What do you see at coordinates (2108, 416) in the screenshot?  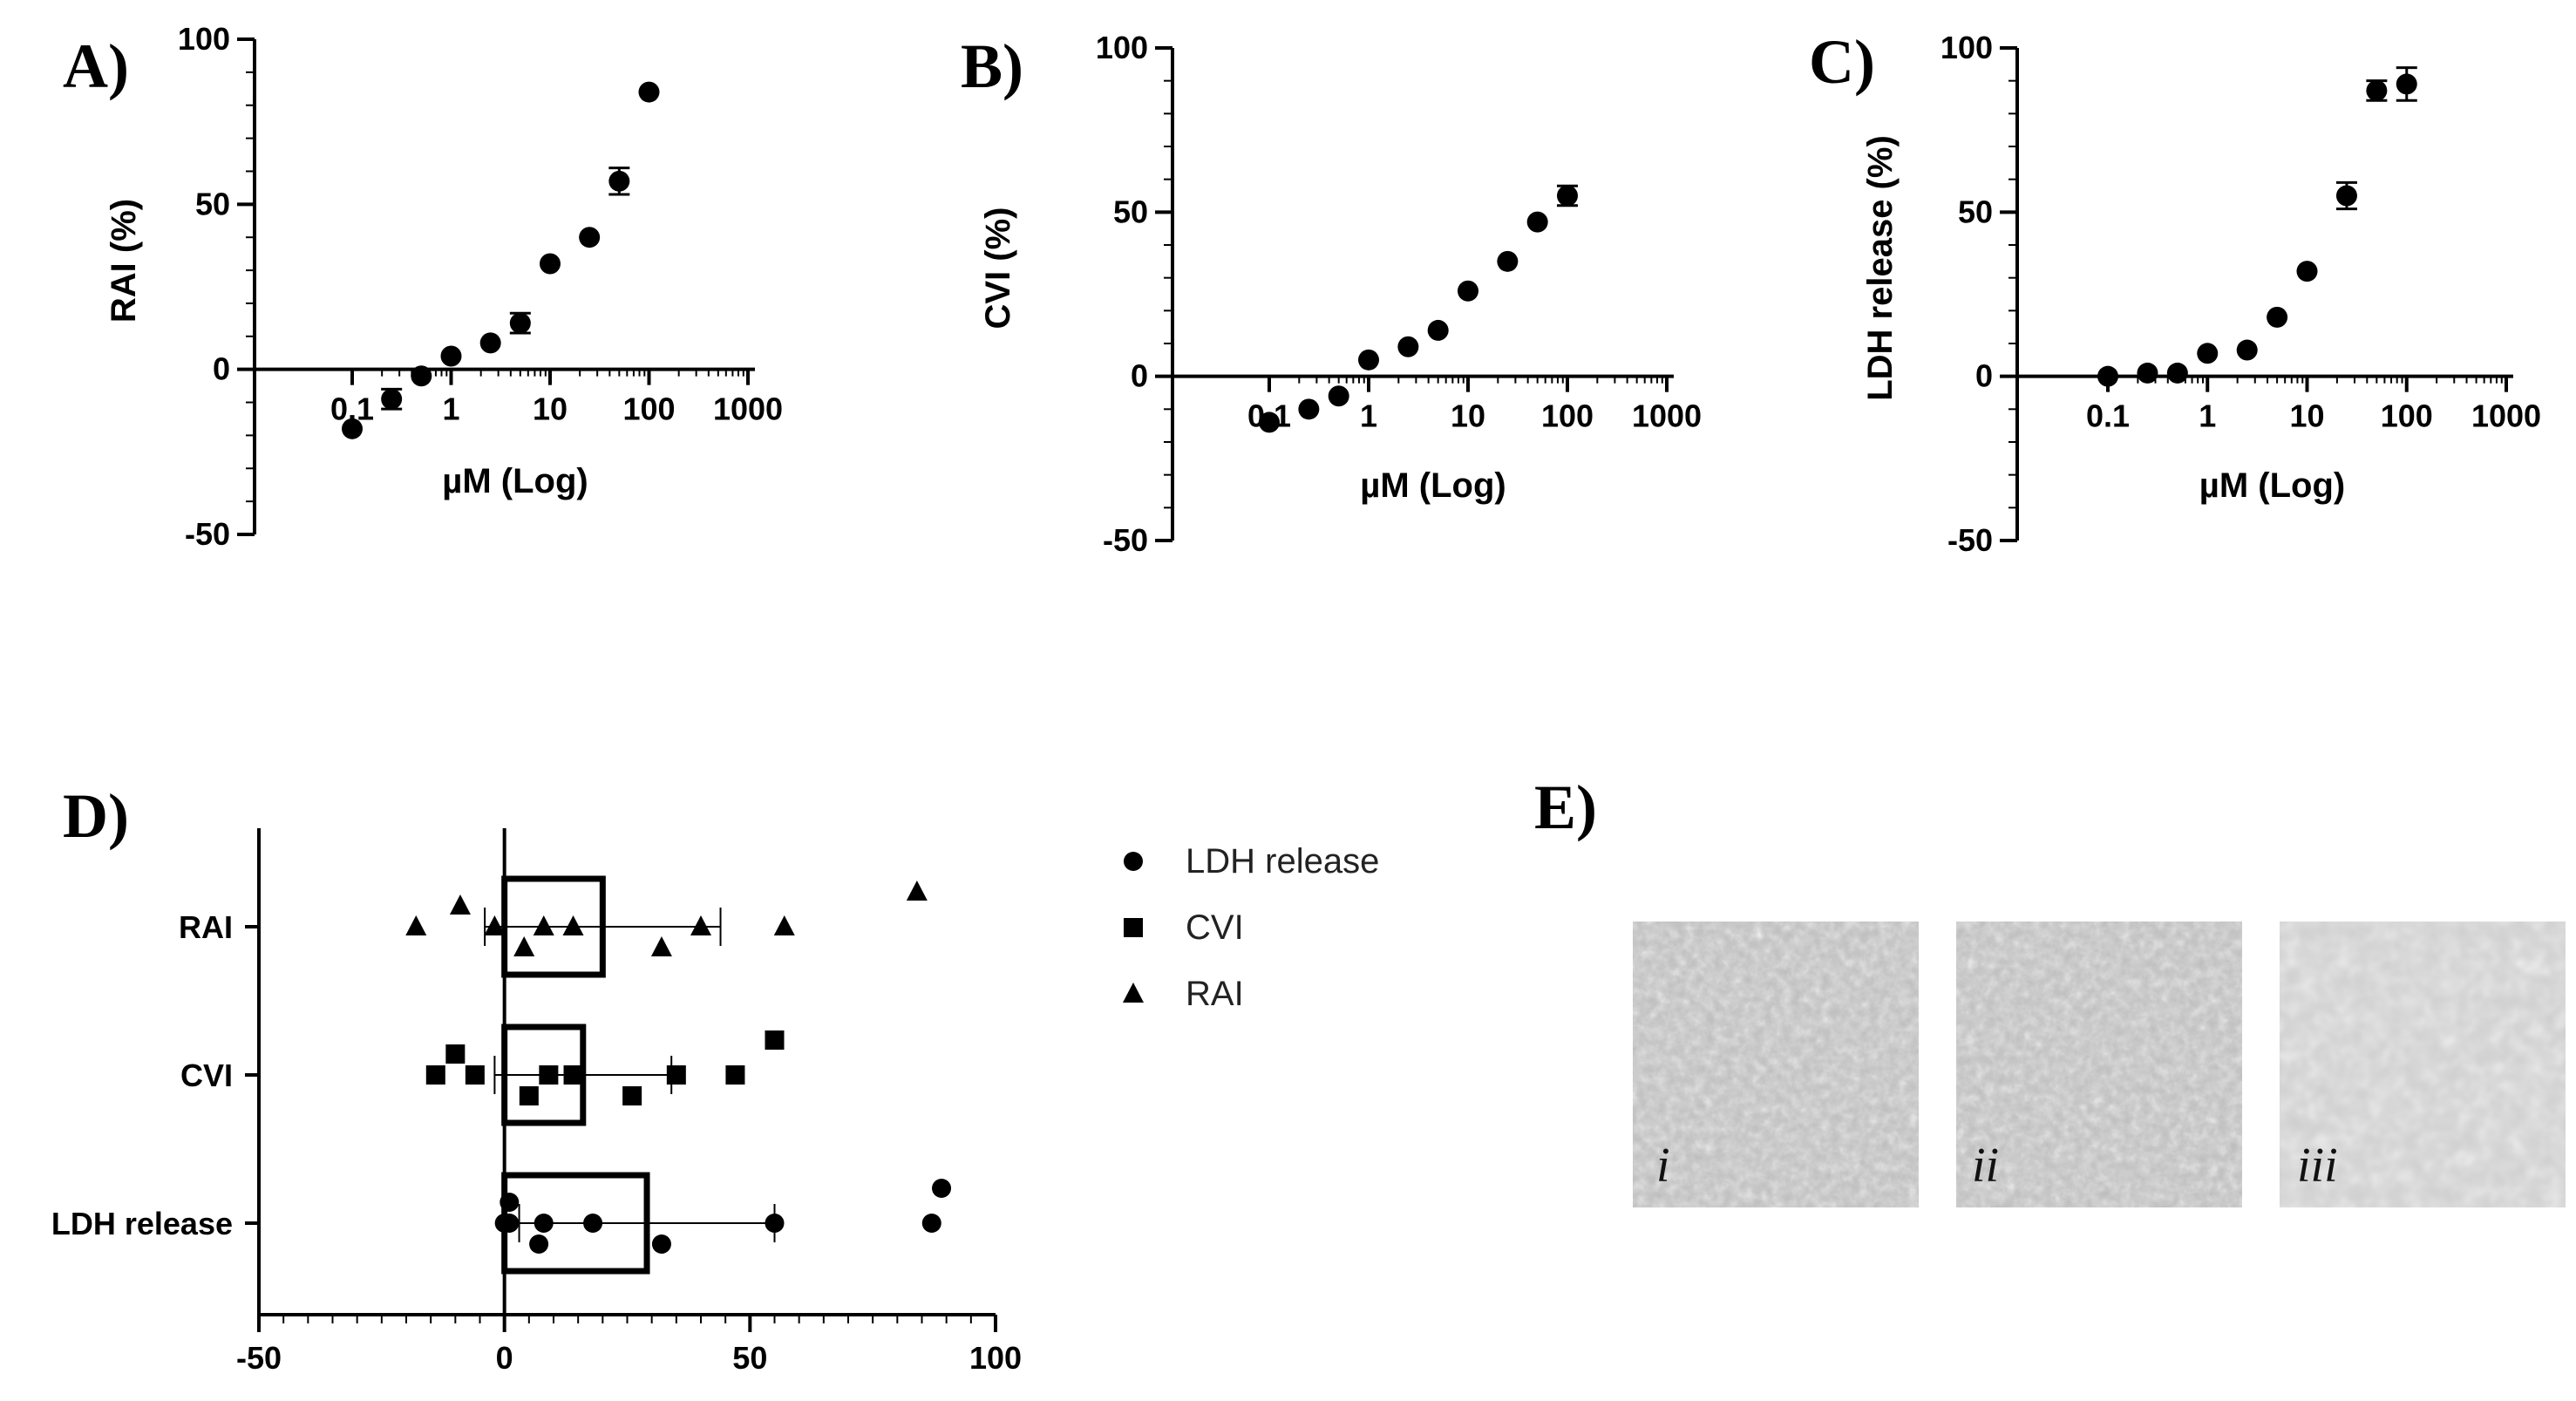 I see `x-tick-label: 0.1` at bounding box center [2108, 416].